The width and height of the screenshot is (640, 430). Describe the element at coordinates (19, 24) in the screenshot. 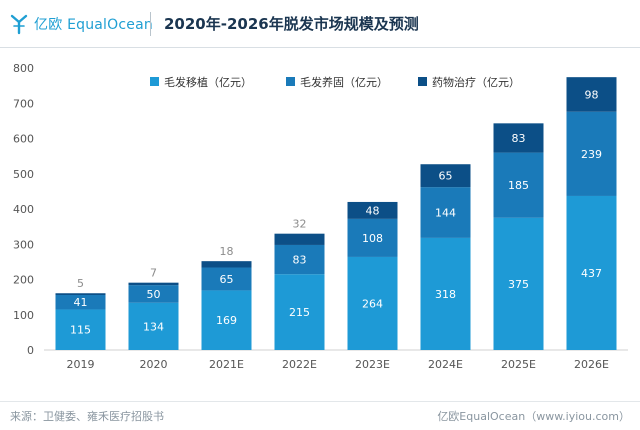

I see `equalocean-logo-icon` at that location.